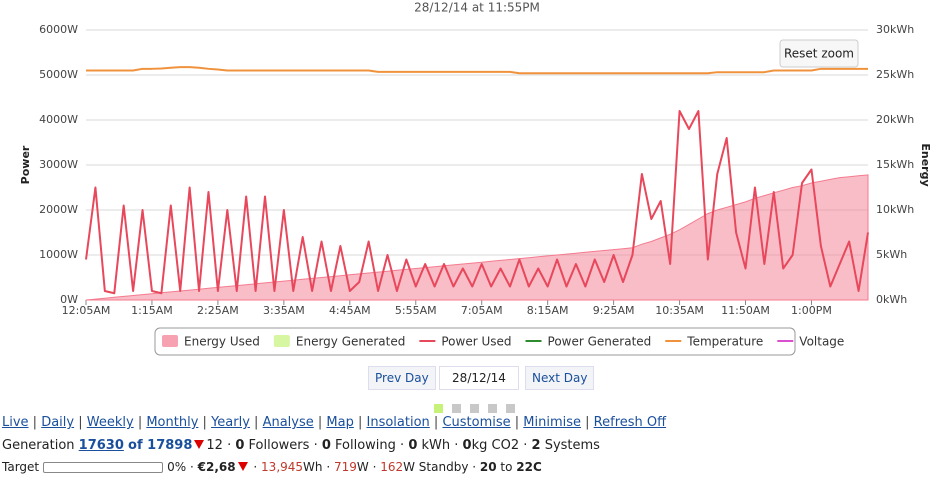 The height and width of the screenshot is (491, 947). I want to click on y-axis-label: Power, so click(25, 164).